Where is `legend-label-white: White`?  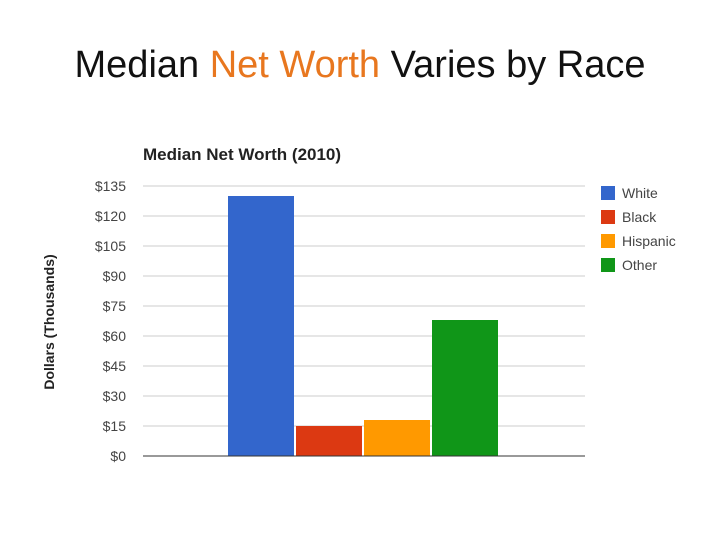
legend-label-white: White is located at coordinates (640, 193).